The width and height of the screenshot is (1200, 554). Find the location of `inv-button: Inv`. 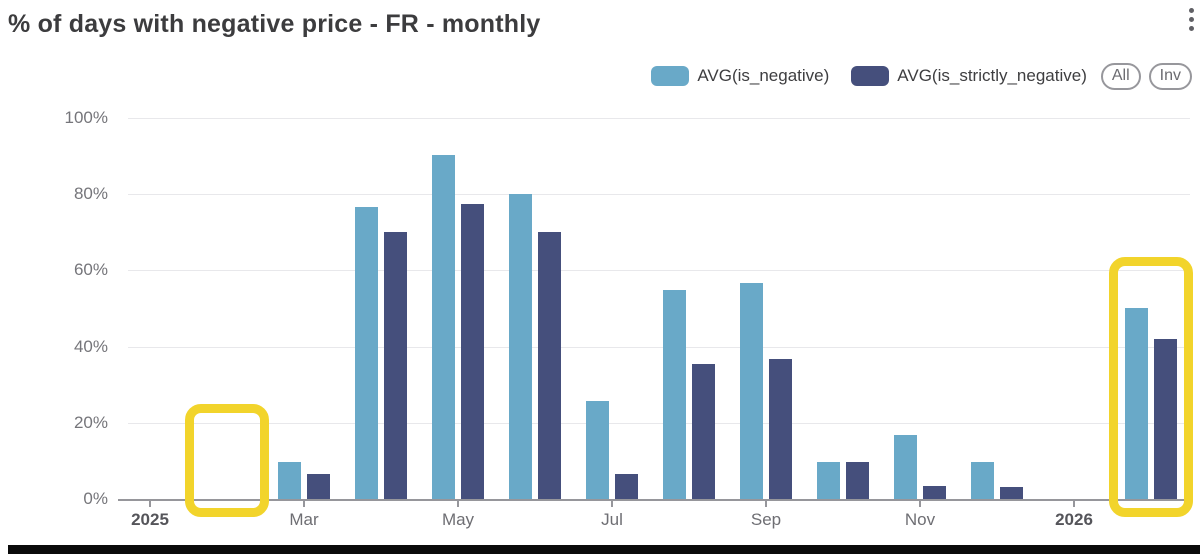

inv-button: Inv is located at coordinates (1170, 76).